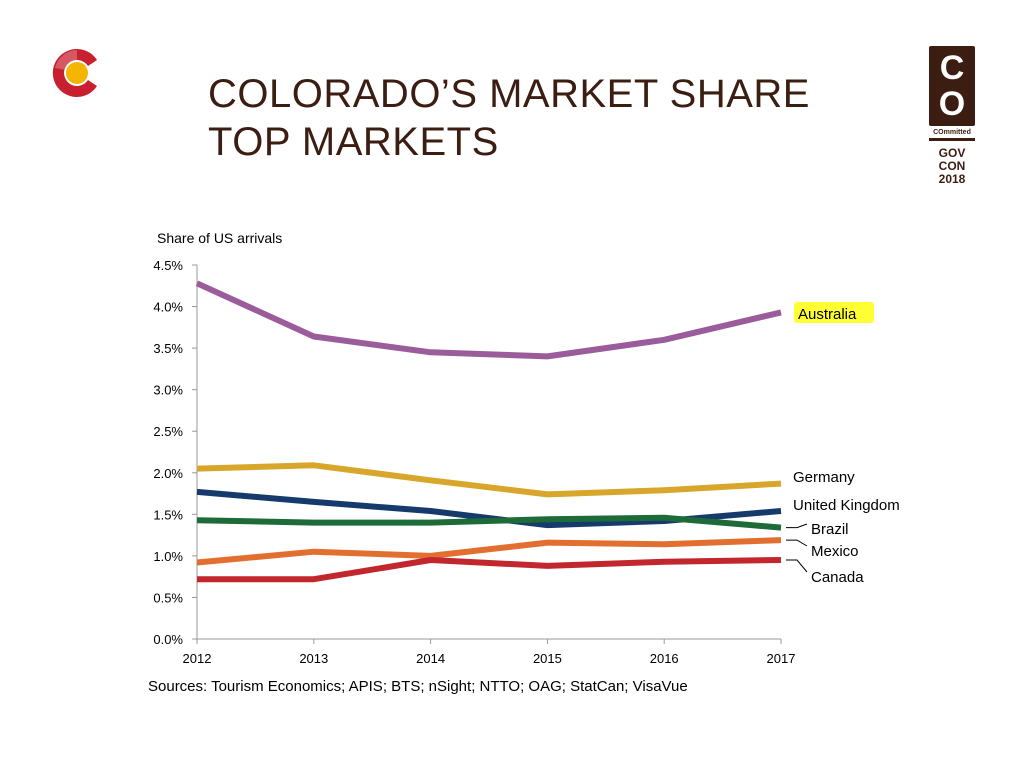 The height and width of the screenshot is (768, 1024). I want to click on series-label-brazil: Brazil, so click(830, 529).